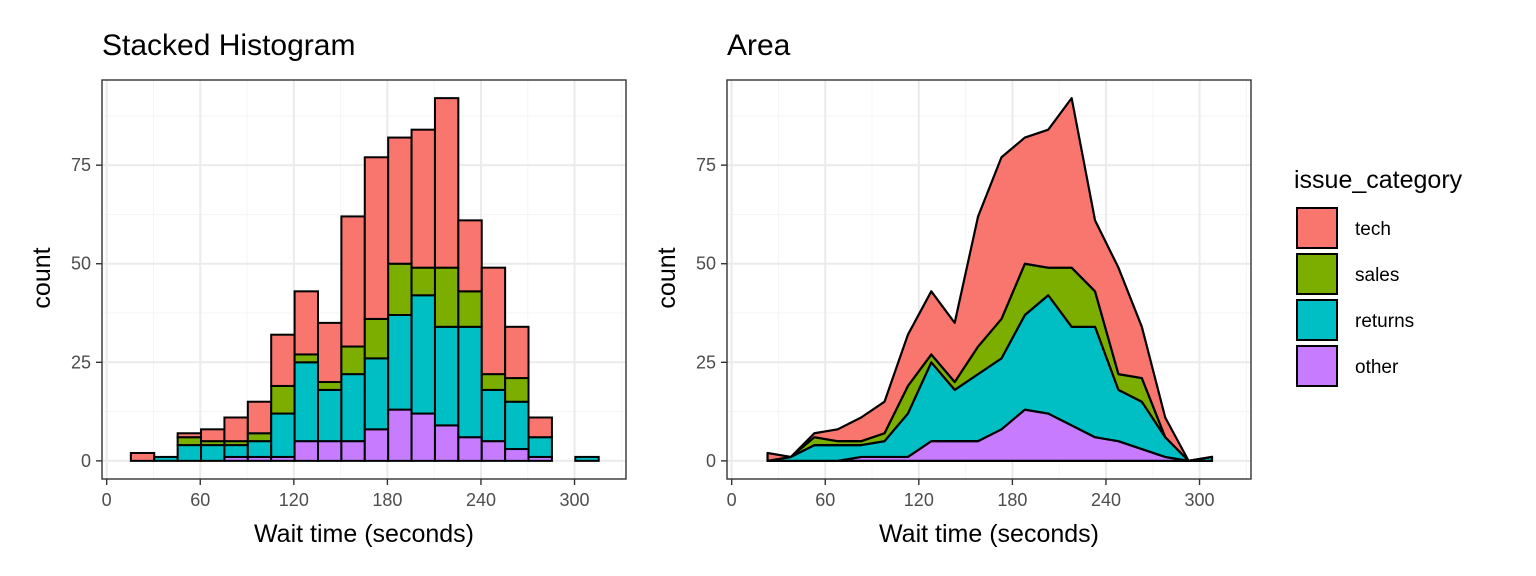 The height and width of the screenshot is (576, 1536). I want to click on legend-swatch-sales, so click(1317, 274).